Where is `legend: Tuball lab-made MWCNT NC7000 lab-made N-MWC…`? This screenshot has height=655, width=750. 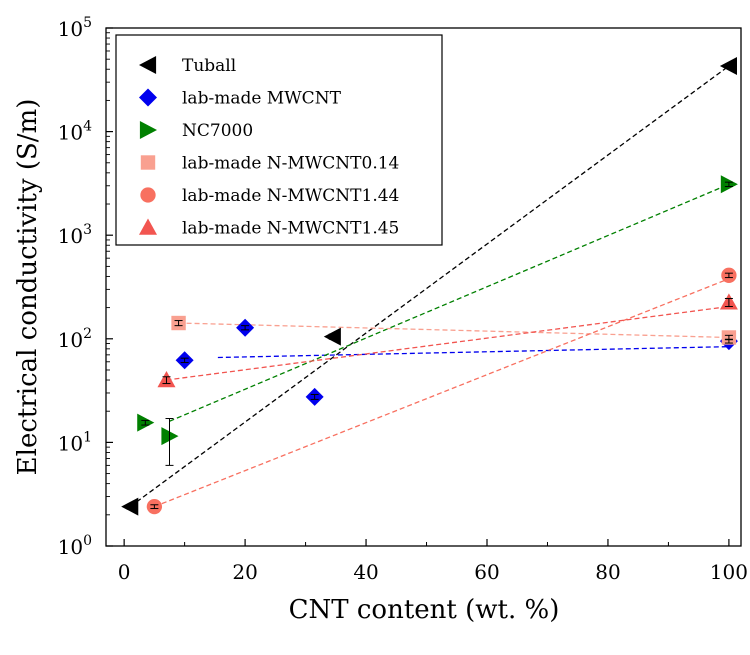
legend: Tuball lab-made MWCNT NC7000 lab-made N-MWC… is located at coordinates (279, 140).